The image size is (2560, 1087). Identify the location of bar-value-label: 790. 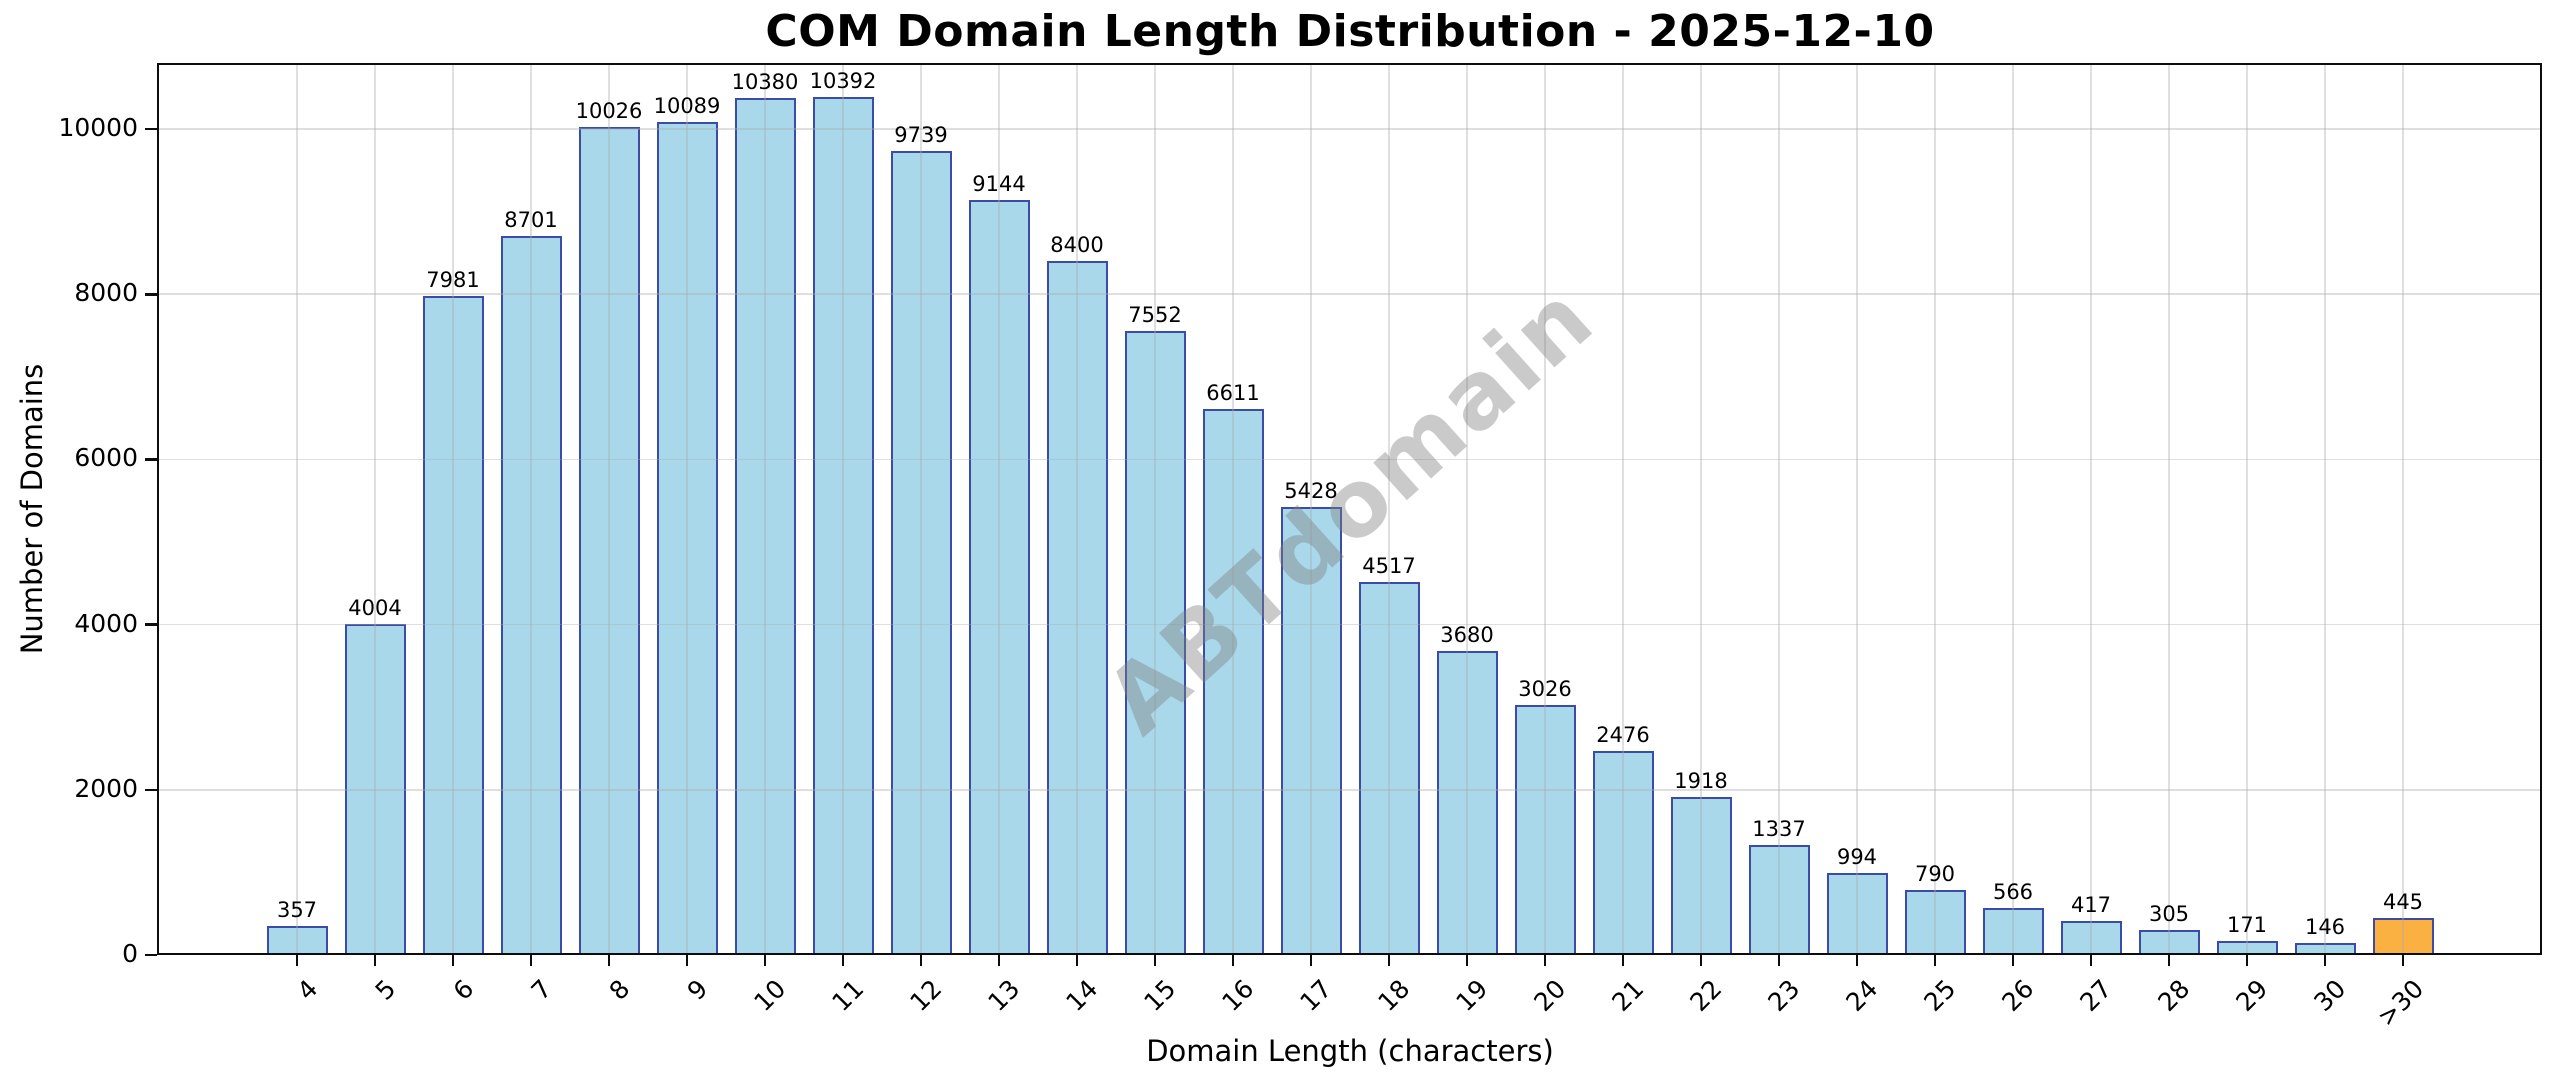
(1935, 873).